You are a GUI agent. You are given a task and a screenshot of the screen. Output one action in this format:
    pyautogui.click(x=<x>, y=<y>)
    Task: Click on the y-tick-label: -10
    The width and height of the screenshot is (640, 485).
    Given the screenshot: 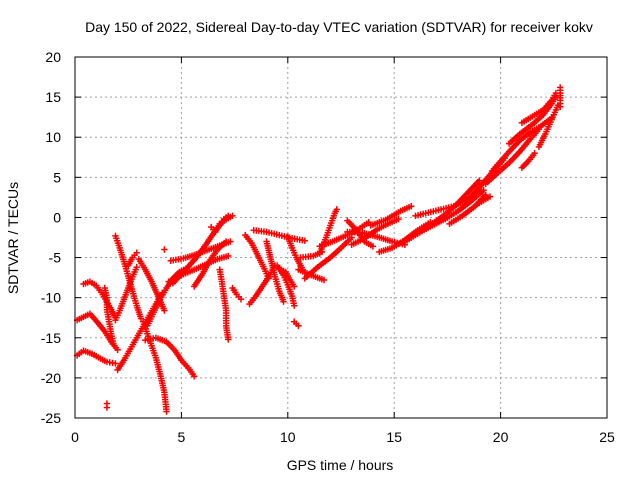 What is the action you would take?
    pyautogui.click(x=51, y=298)
    